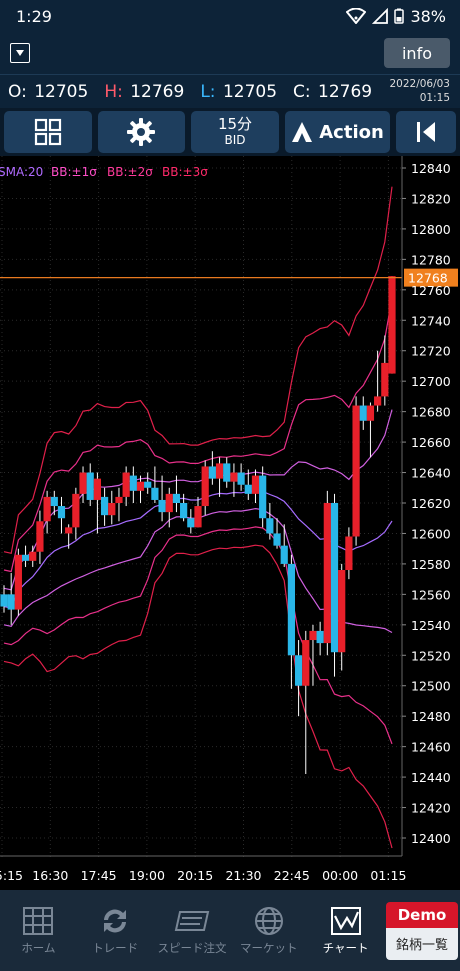 The image size is (460, 971). What do you see at coordinates (426, 132) in the screenshot?
I see `collapse-panel-button` at bounding box center [426, 132].